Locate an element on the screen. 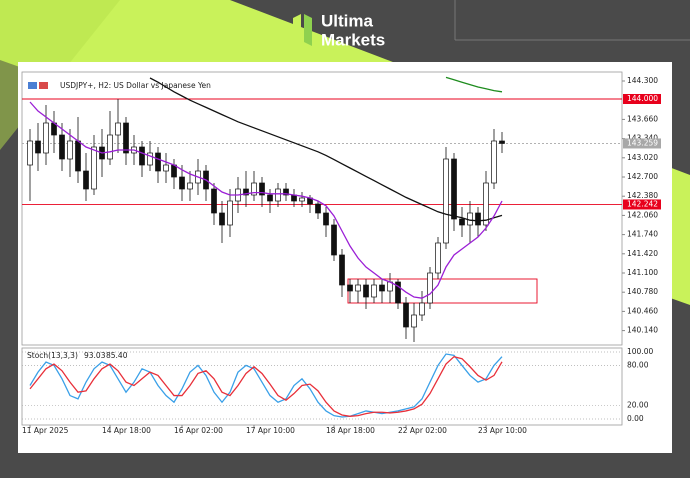 The image size is (690, 478). y-tick-label: 20.00 is located at coordinates (638, 405).